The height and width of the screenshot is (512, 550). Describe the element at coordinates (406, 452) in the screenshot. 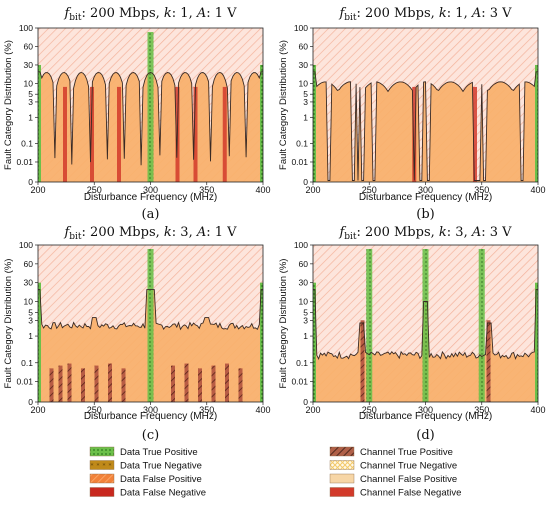

I see `legend-label: Channel True Positive` at that location.